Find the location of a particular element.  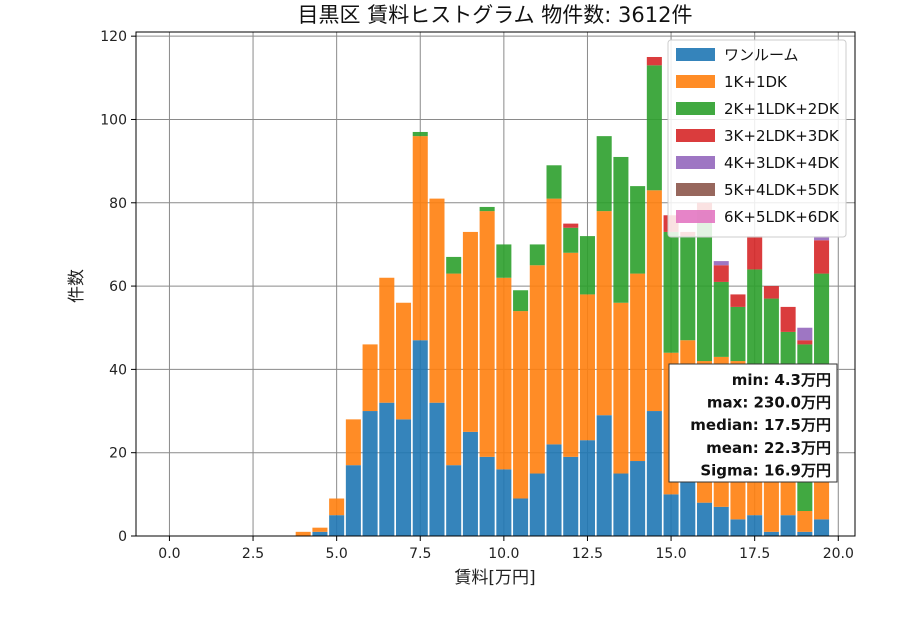

stats-line: mean: 22.3万円 is located at coordinates (768, 448).